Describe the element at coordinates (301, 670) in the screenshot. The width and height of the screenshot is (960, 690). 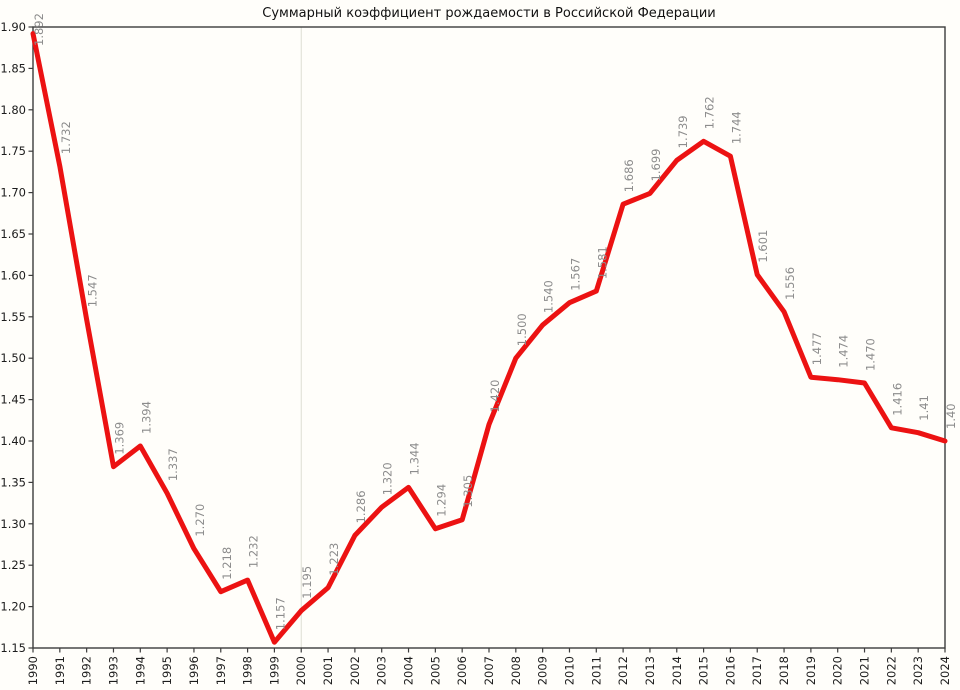
I see `x-tick-label: 2000` at that location.